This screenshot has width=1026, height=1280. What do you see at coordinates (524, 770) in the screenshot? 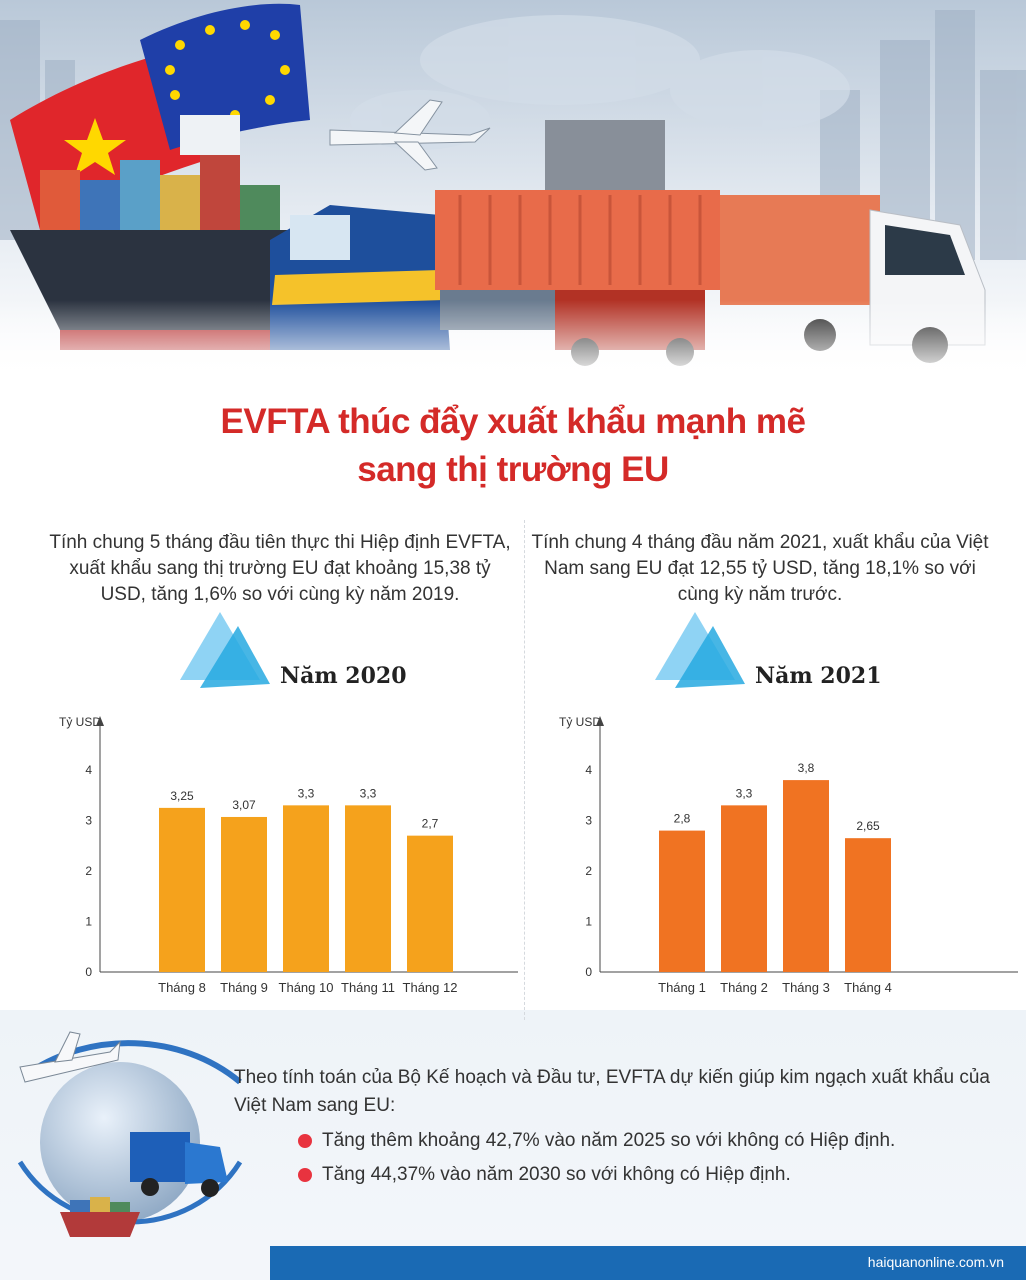
I see `column-divider` at bounding box center [524, 770].